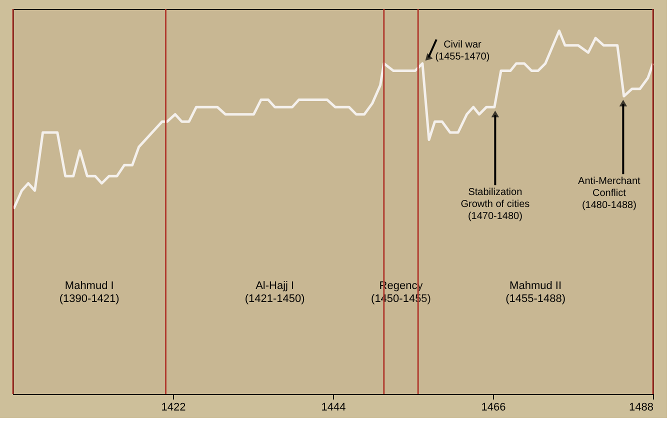 The image size is (672, 436). What do you see at coordinates (173, 408) in the screenshot?
I see `x-tick-label: 1422` at bounding box center [173, 408].